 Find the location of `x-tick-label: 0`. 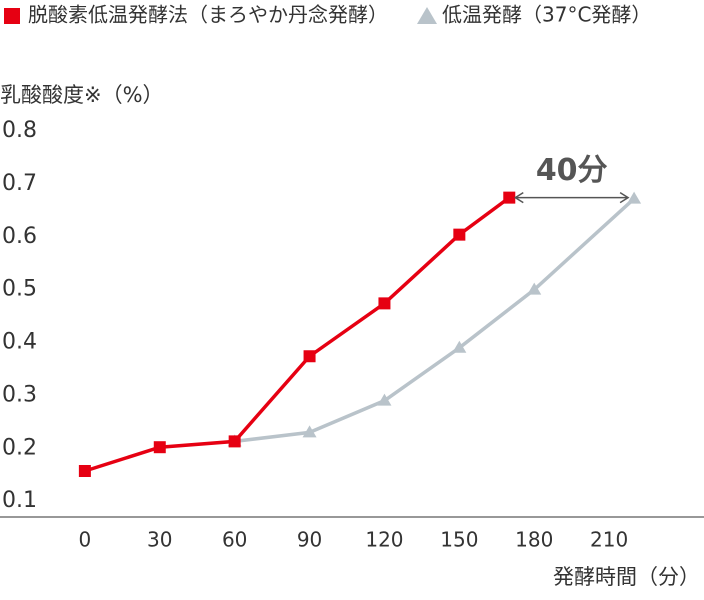

x-tick-label: 0 is located at coordinates (85, 540).